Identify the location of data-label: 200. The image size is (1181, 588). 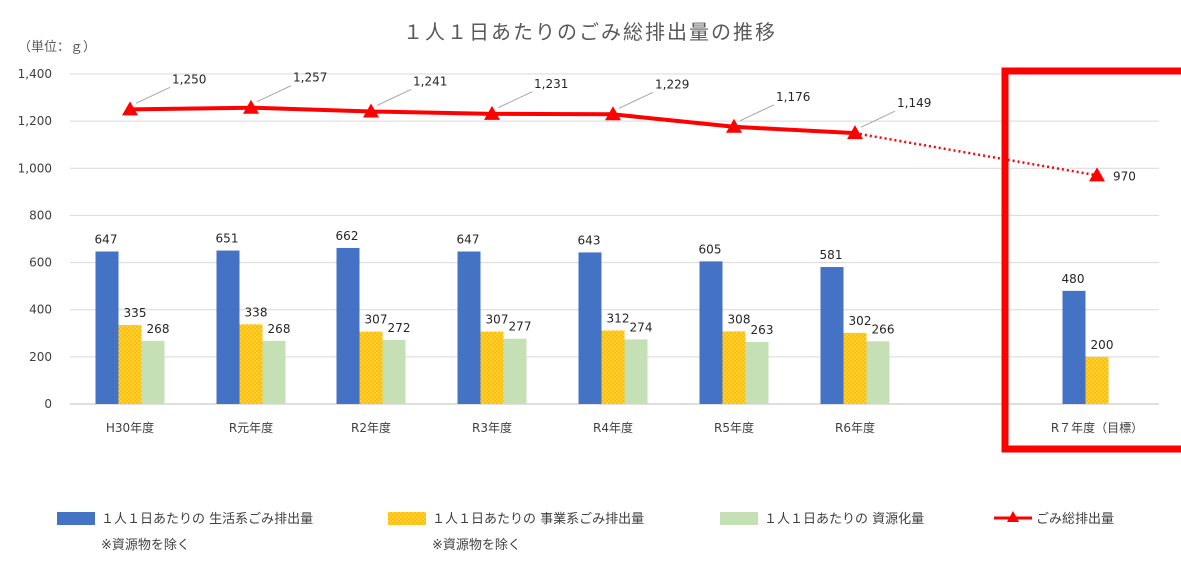
(1102, 345).